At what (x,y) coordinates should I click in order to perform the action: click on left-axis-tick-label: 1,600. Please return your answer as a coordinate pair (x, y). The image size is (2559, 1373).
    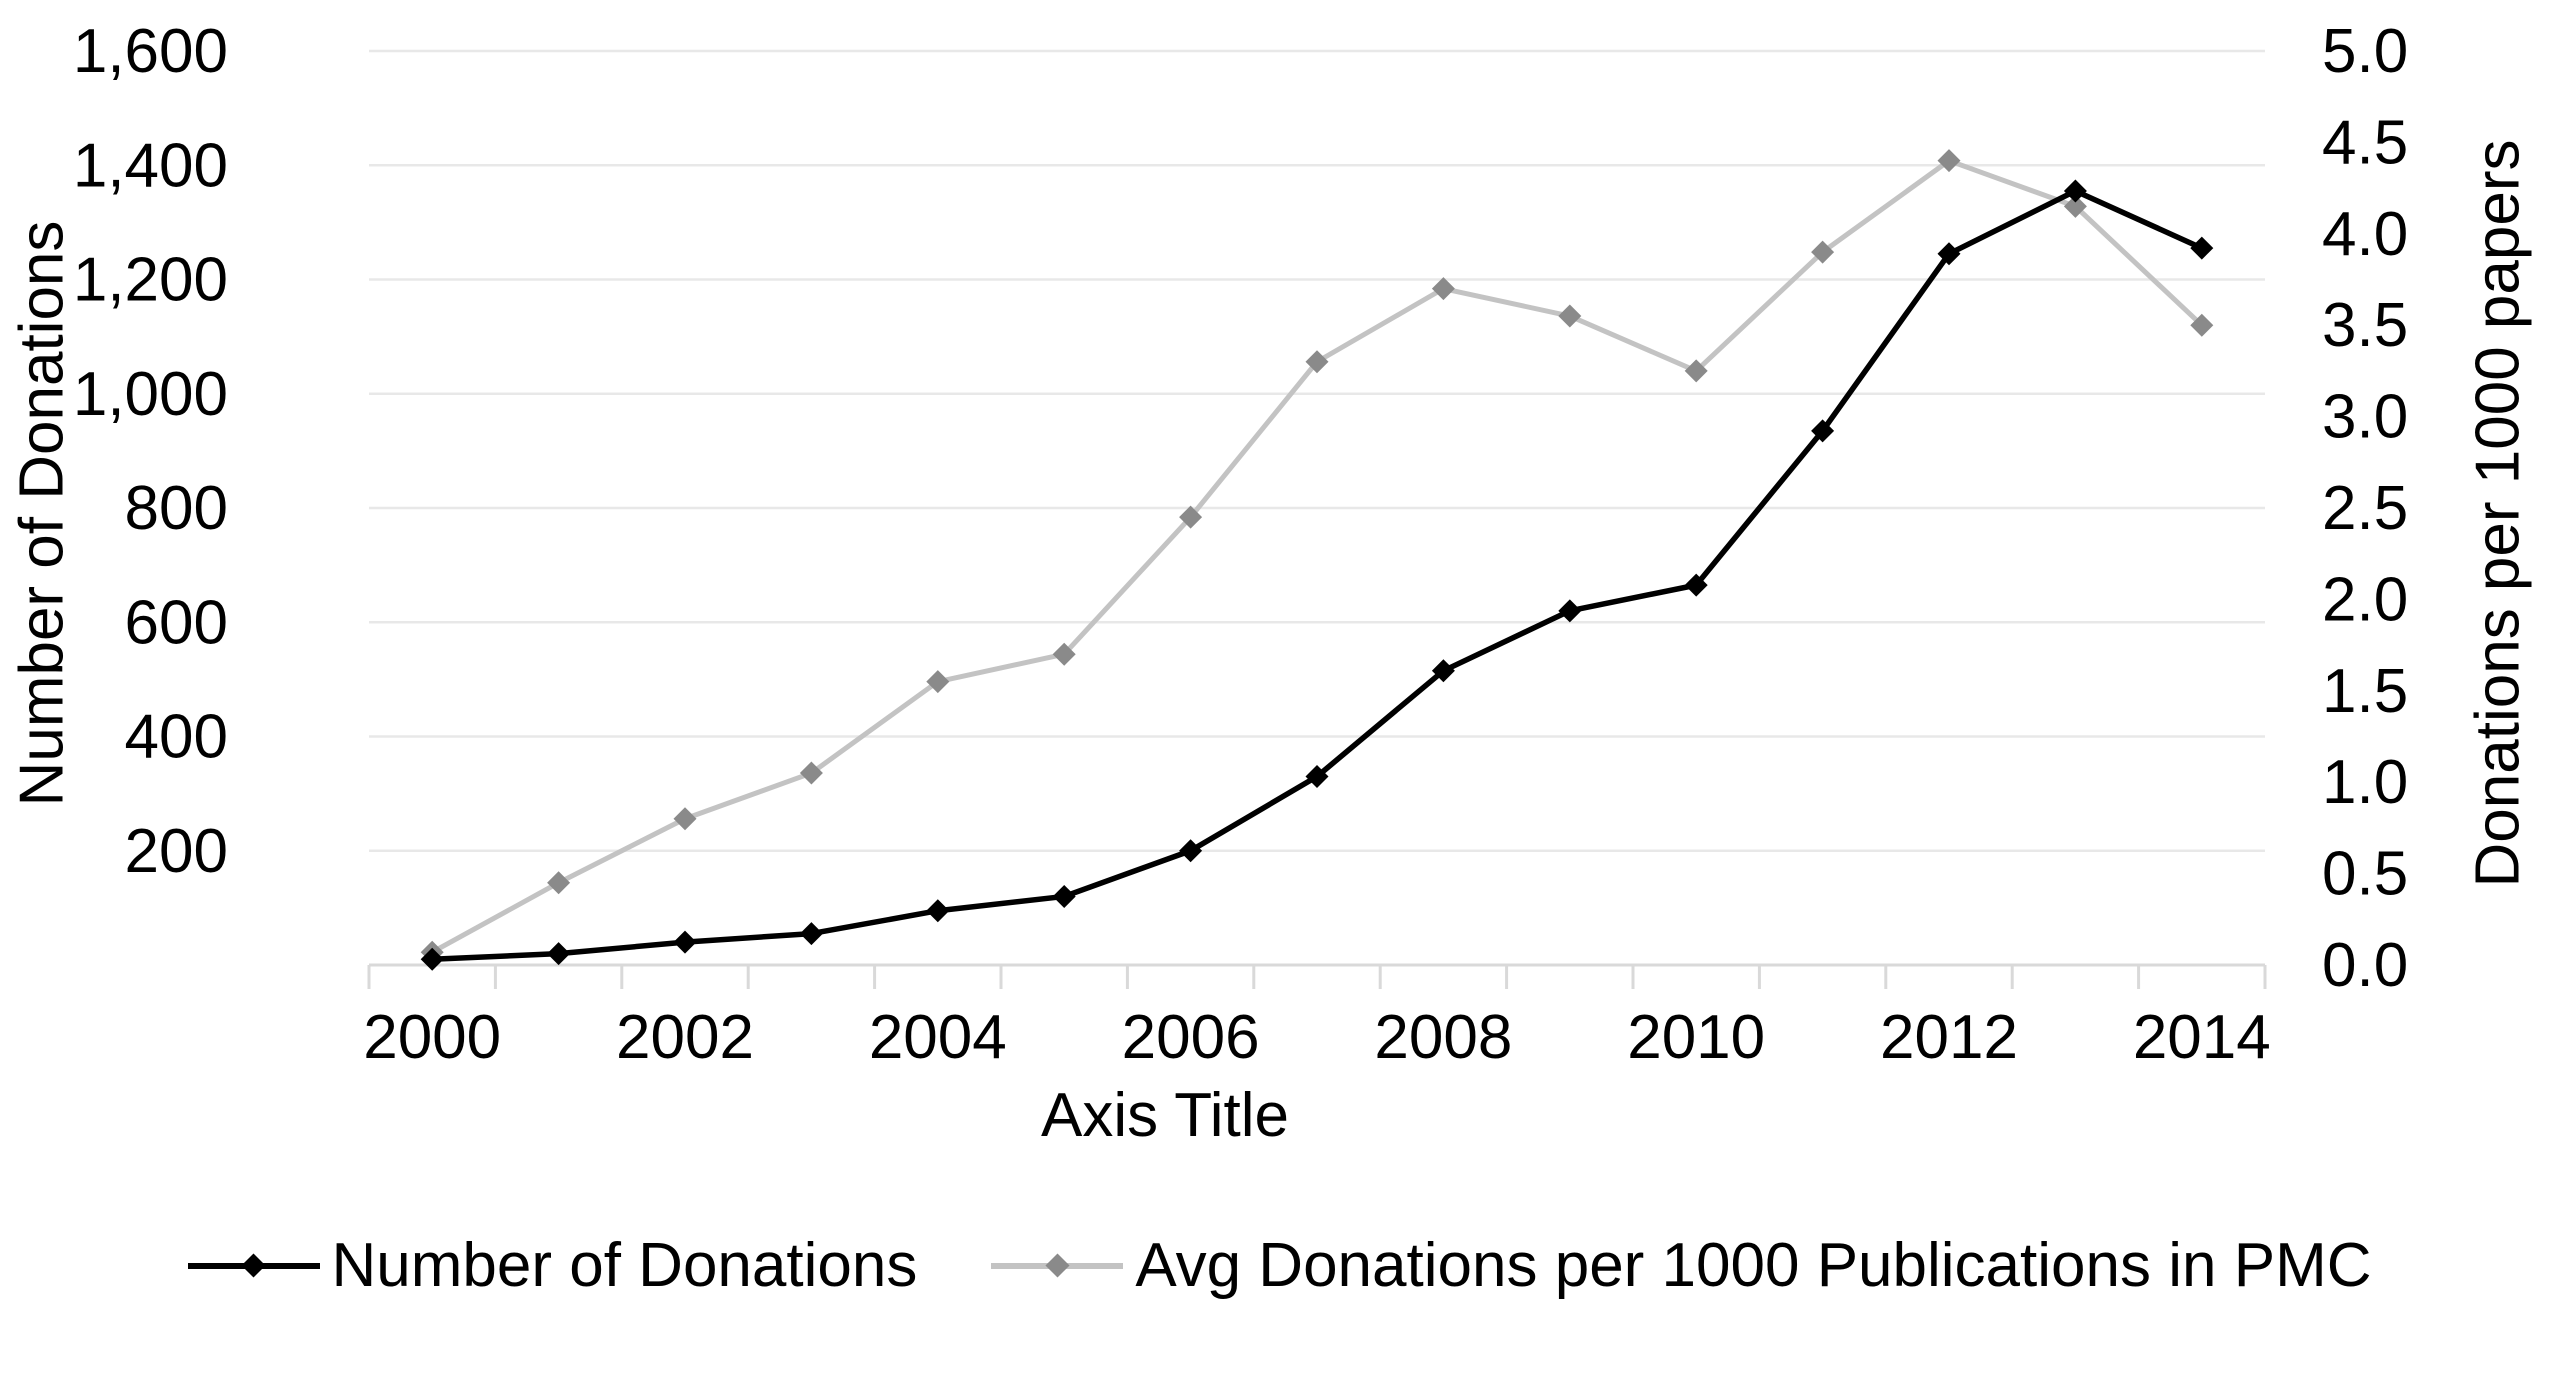
    Looking at the image, I should click on (150, 51).